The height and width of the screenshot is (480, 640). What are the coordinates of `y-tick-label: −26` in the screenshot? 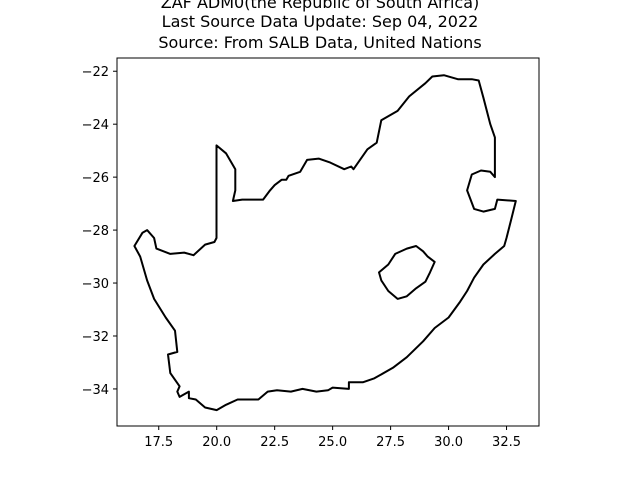 It's located at (95, 178).